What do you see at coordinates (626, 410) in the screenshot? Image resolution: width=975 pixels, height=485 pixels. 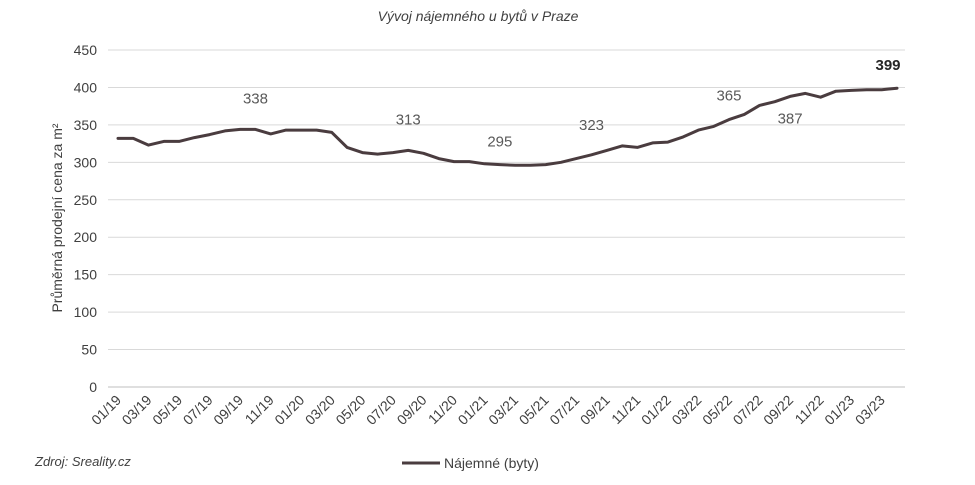 I see `x-tick-label: 11/21` at bounding box center [626, 410].